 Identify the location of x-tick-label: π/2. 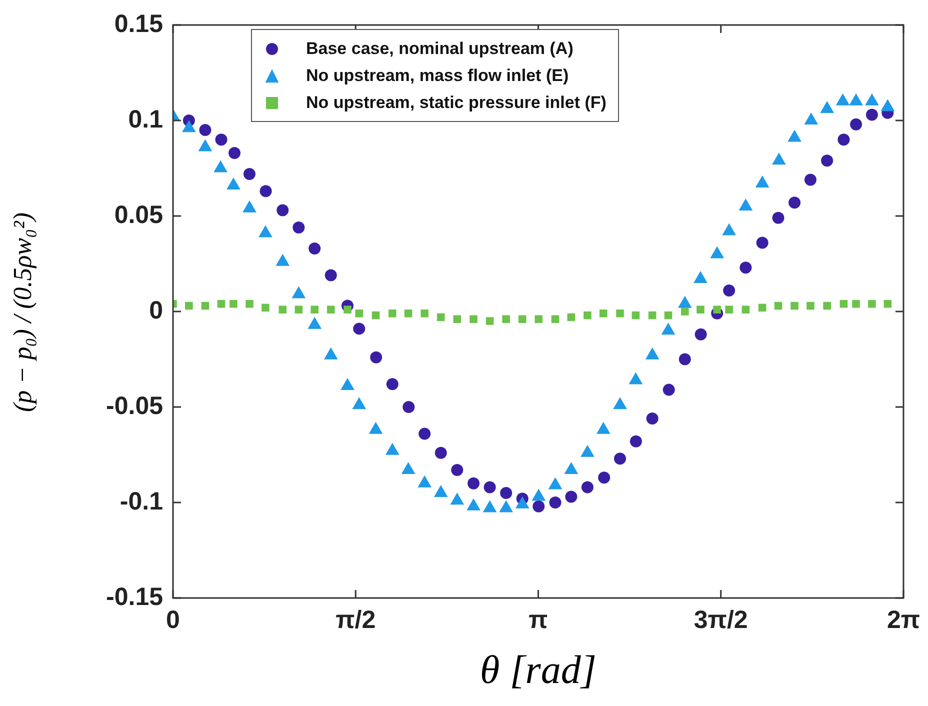
(356, 620).